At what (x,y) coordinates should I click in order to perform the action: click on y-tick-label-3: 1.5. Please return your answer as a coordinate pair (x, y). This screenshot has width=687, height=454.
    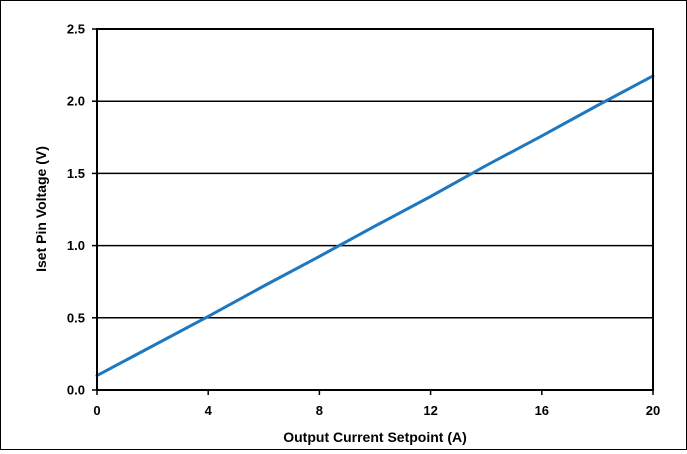
    Looking at the image, I should click on (76, 173).